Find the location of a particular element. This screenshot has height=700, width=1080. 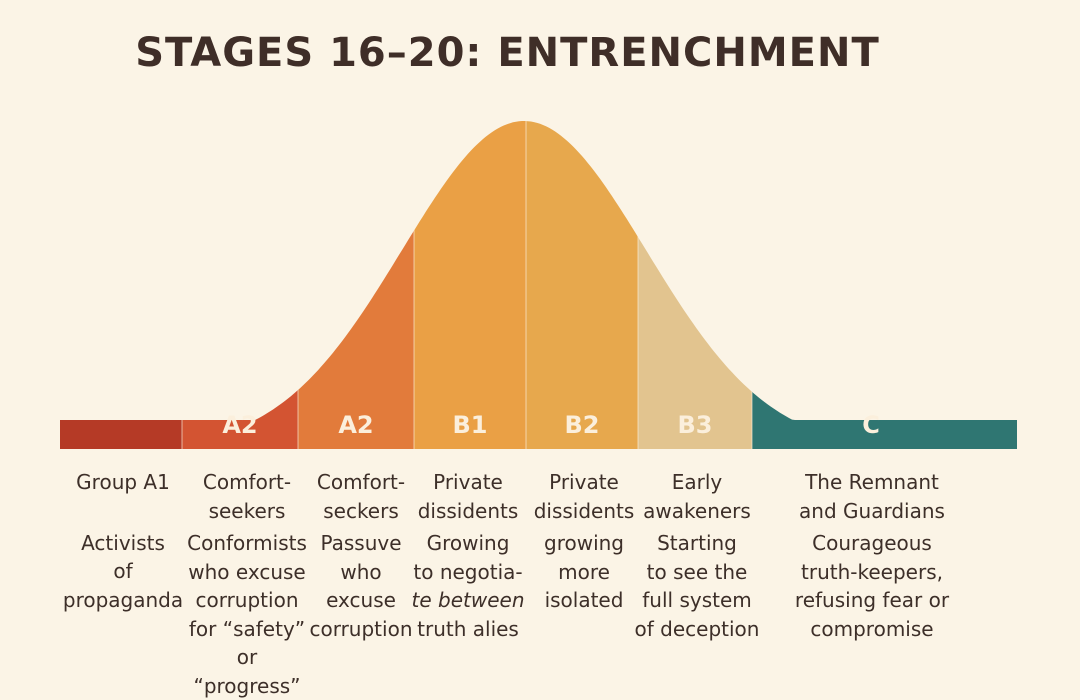

description-line: refusing fear or is located at coordinates (872, 600).